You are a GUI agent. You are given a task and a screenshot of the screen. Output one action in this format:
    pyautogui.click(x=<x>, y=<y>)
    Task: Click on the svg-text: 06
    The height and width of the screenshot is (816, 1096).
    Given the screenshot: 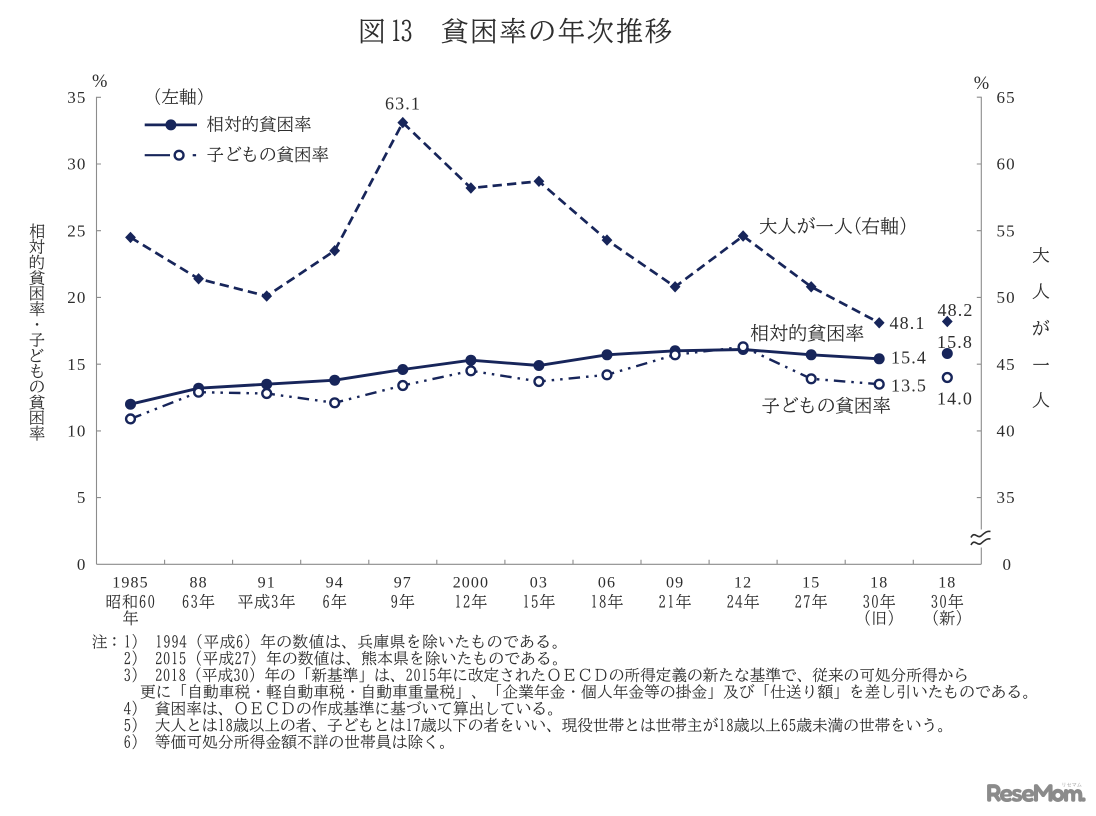 What is the action you would take?
    pyautogui.click(x=607, y=583)
    